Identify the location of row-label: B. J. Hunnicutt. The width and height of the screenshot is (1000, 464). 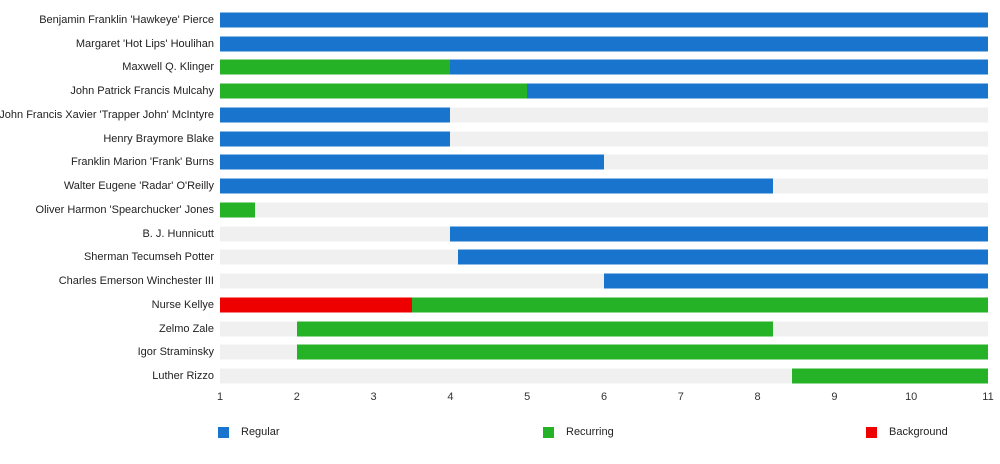
(178, 233).